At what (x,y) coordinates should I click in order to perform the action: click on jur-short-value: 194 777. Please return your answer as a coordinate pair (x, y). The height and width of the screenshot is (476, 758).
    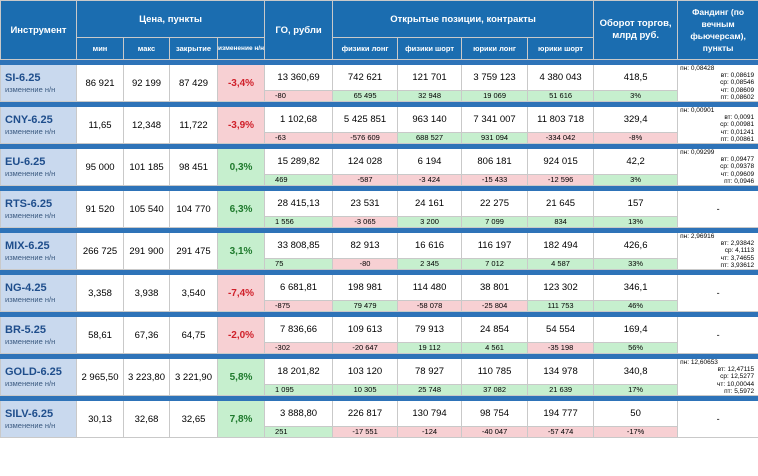
    Looking at the image, I should click on (561, 414).